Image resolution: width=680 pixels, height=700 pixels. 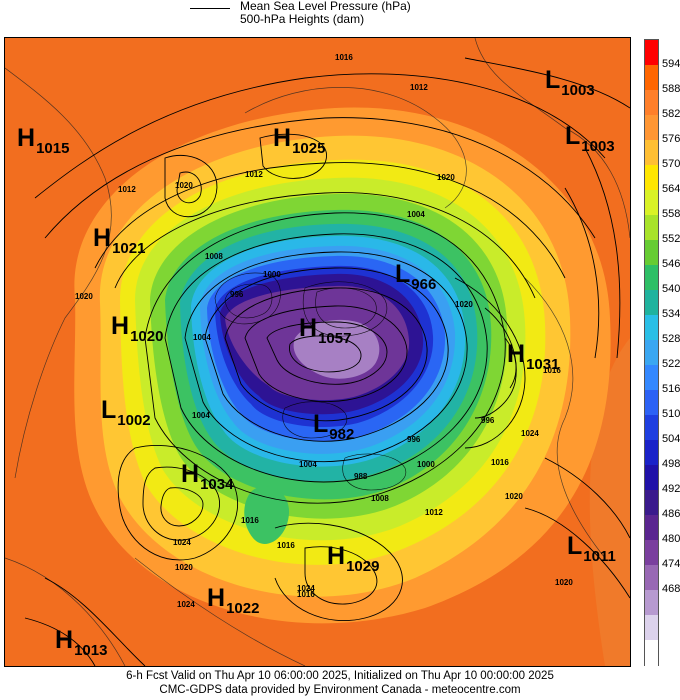 I want to click on pressure-center-l1002: L1002, so click(x=126, y=413).